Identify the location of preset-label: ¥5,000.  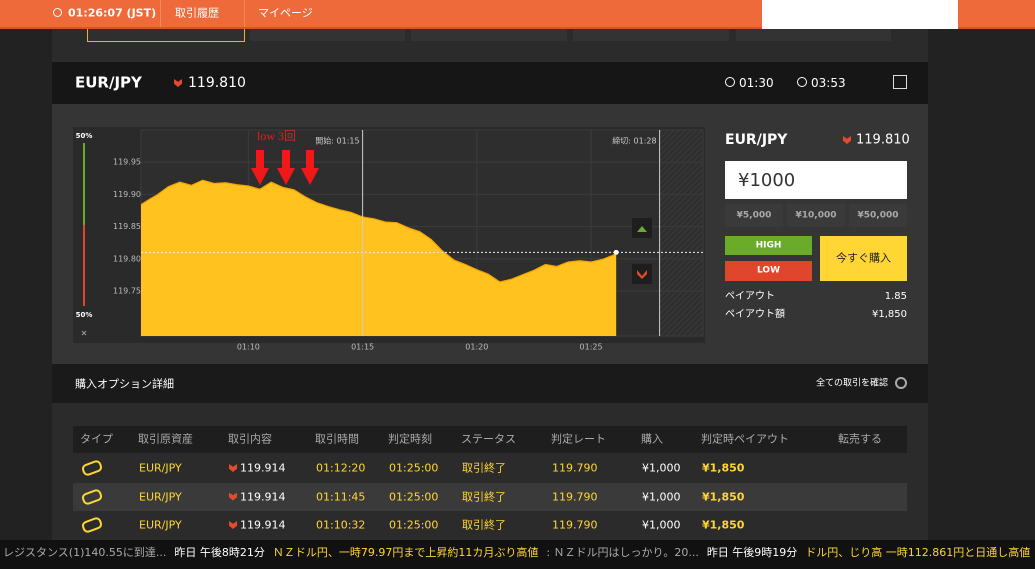
(754, 215).